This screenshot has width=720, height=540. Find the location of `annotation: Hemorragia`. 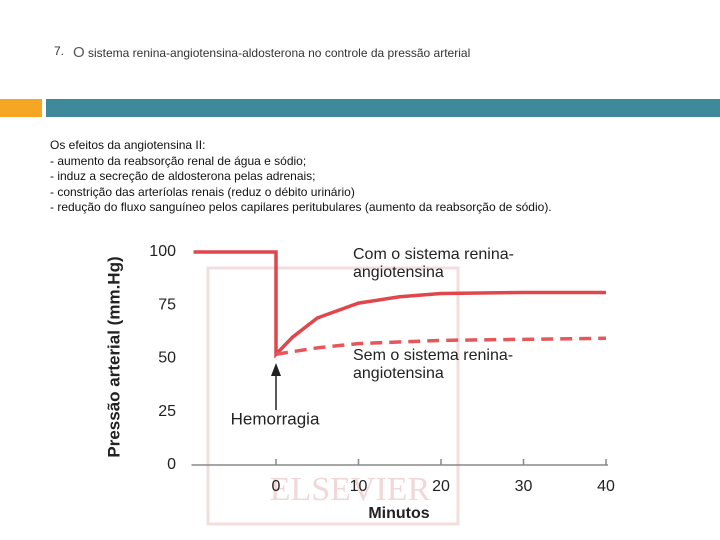

annotation: Hemorragia is located at coordinates (275, 418).